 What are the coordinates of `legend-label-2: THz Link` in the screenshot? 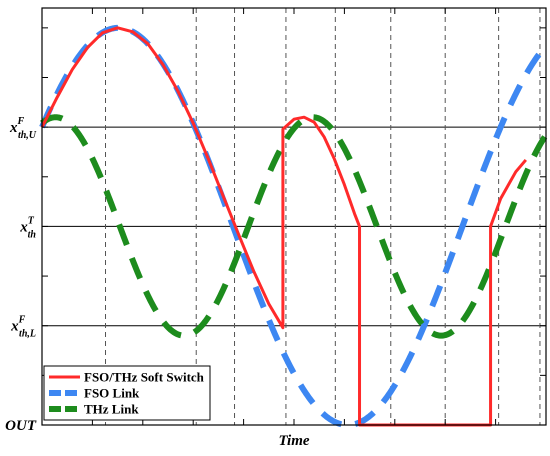 It's located at (111, 409).